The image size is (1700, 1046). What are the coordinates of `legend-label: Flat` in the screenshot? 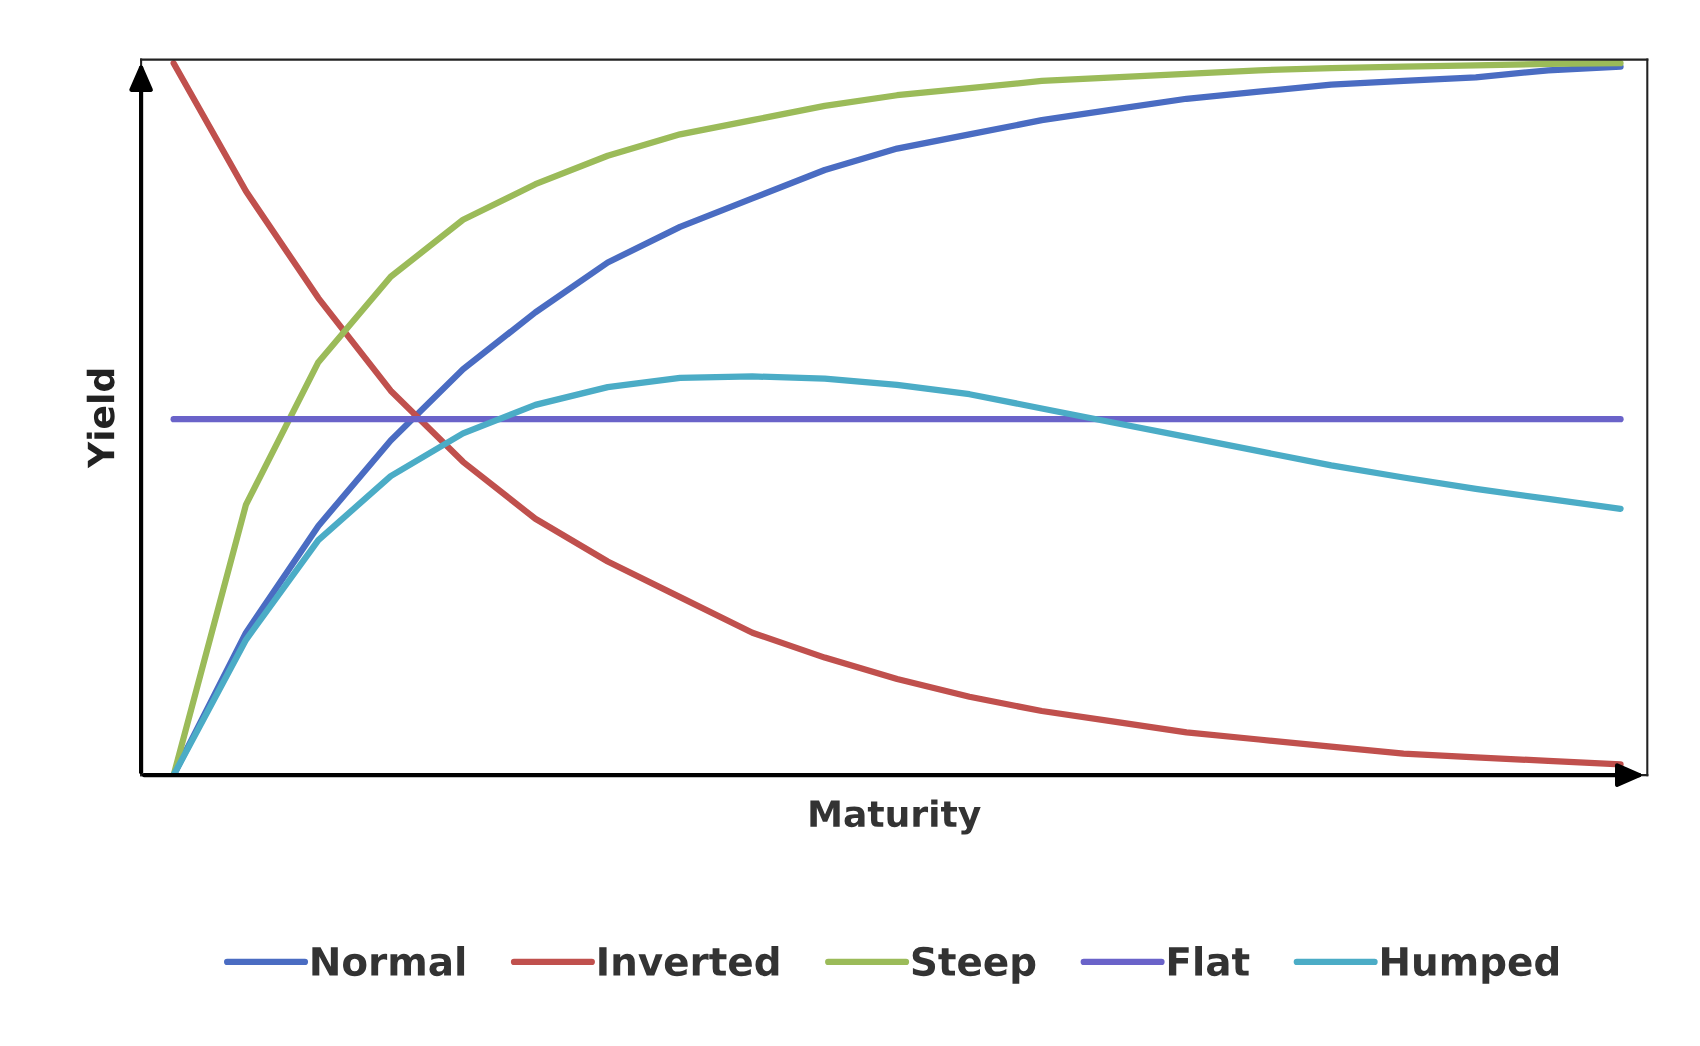 It's located at (1209, 961).